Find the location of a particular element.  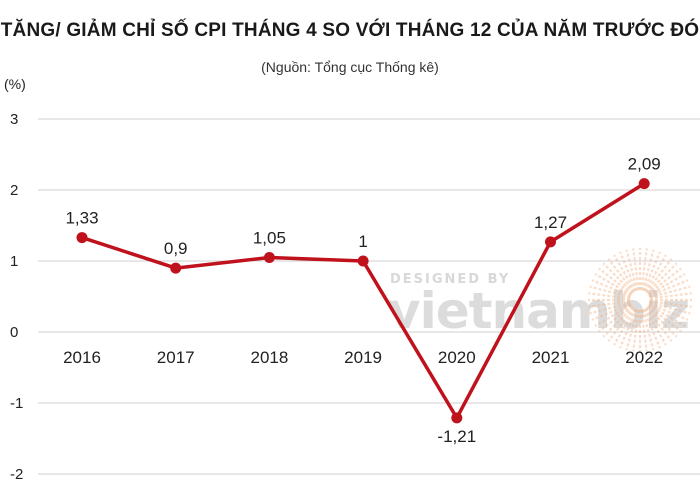

x-tick-labels: 2016 2017 2018 2019 2020 2021 2022 is located at coordinates (363, 357).